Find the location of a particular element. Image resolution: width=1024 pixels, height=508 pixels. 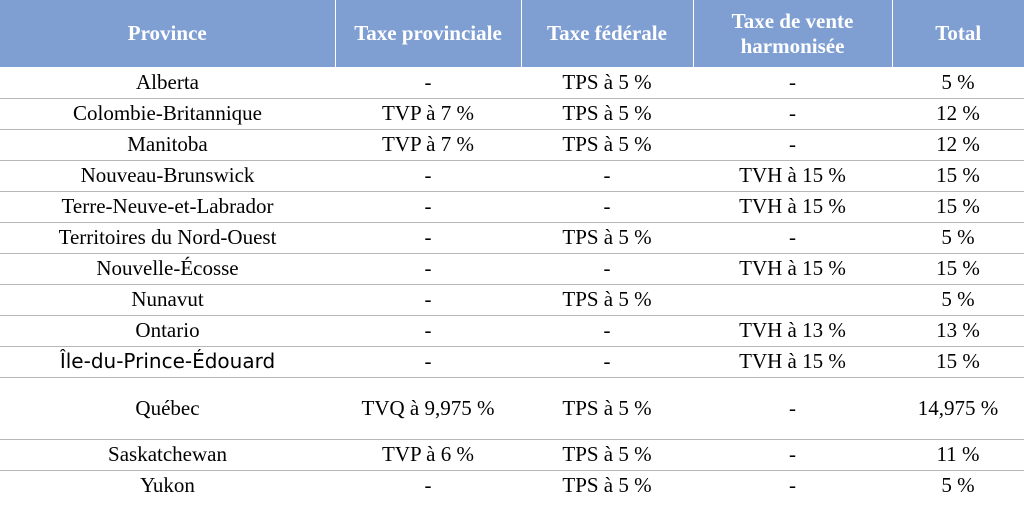

cell-province: Québec is located at coordinates (167, 408).